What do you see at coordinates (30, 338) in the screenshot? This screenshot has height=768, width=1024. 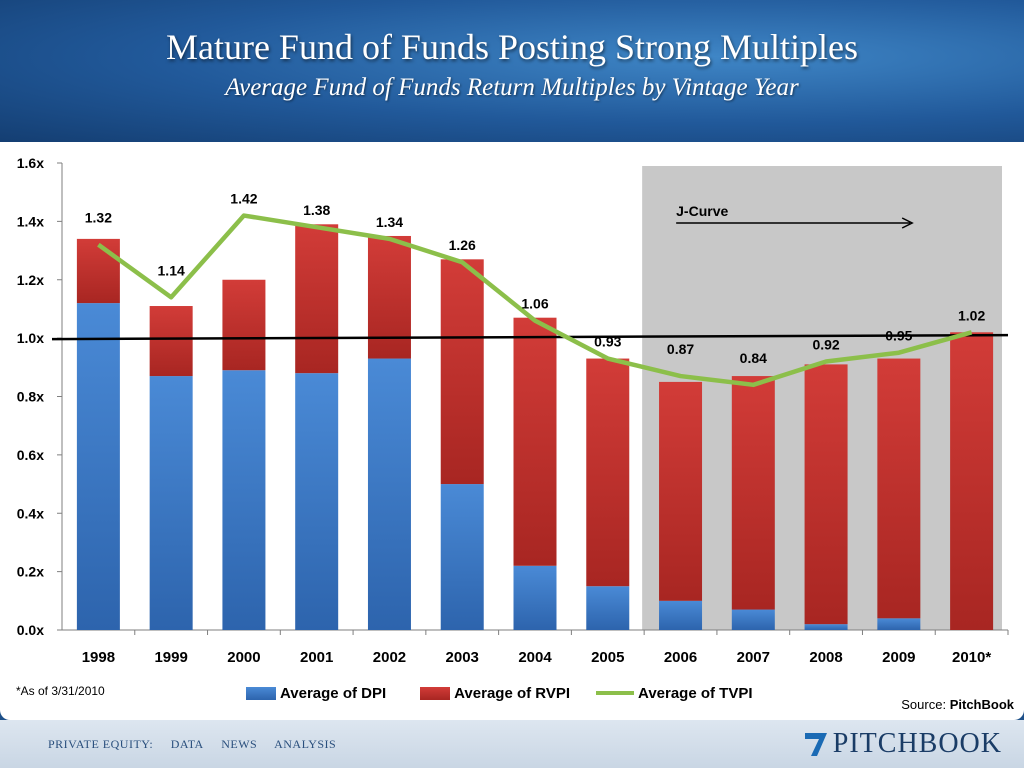 I see `y-tick-label: 1.0x` at bounding box center [30, 338].